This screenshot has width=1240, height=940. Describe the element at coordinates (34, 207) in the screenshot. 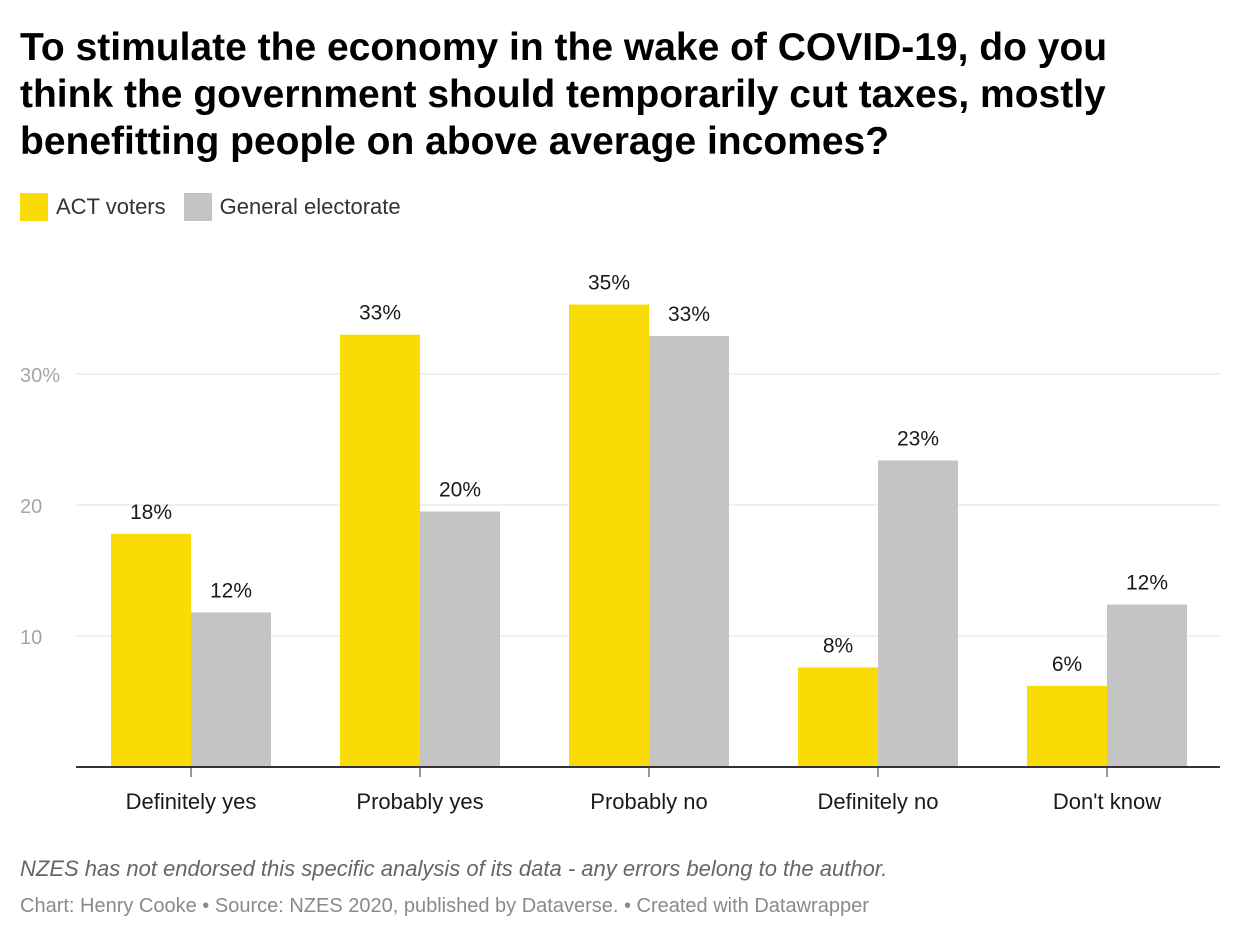

I see `legend-swatch-act-voters` at that location.